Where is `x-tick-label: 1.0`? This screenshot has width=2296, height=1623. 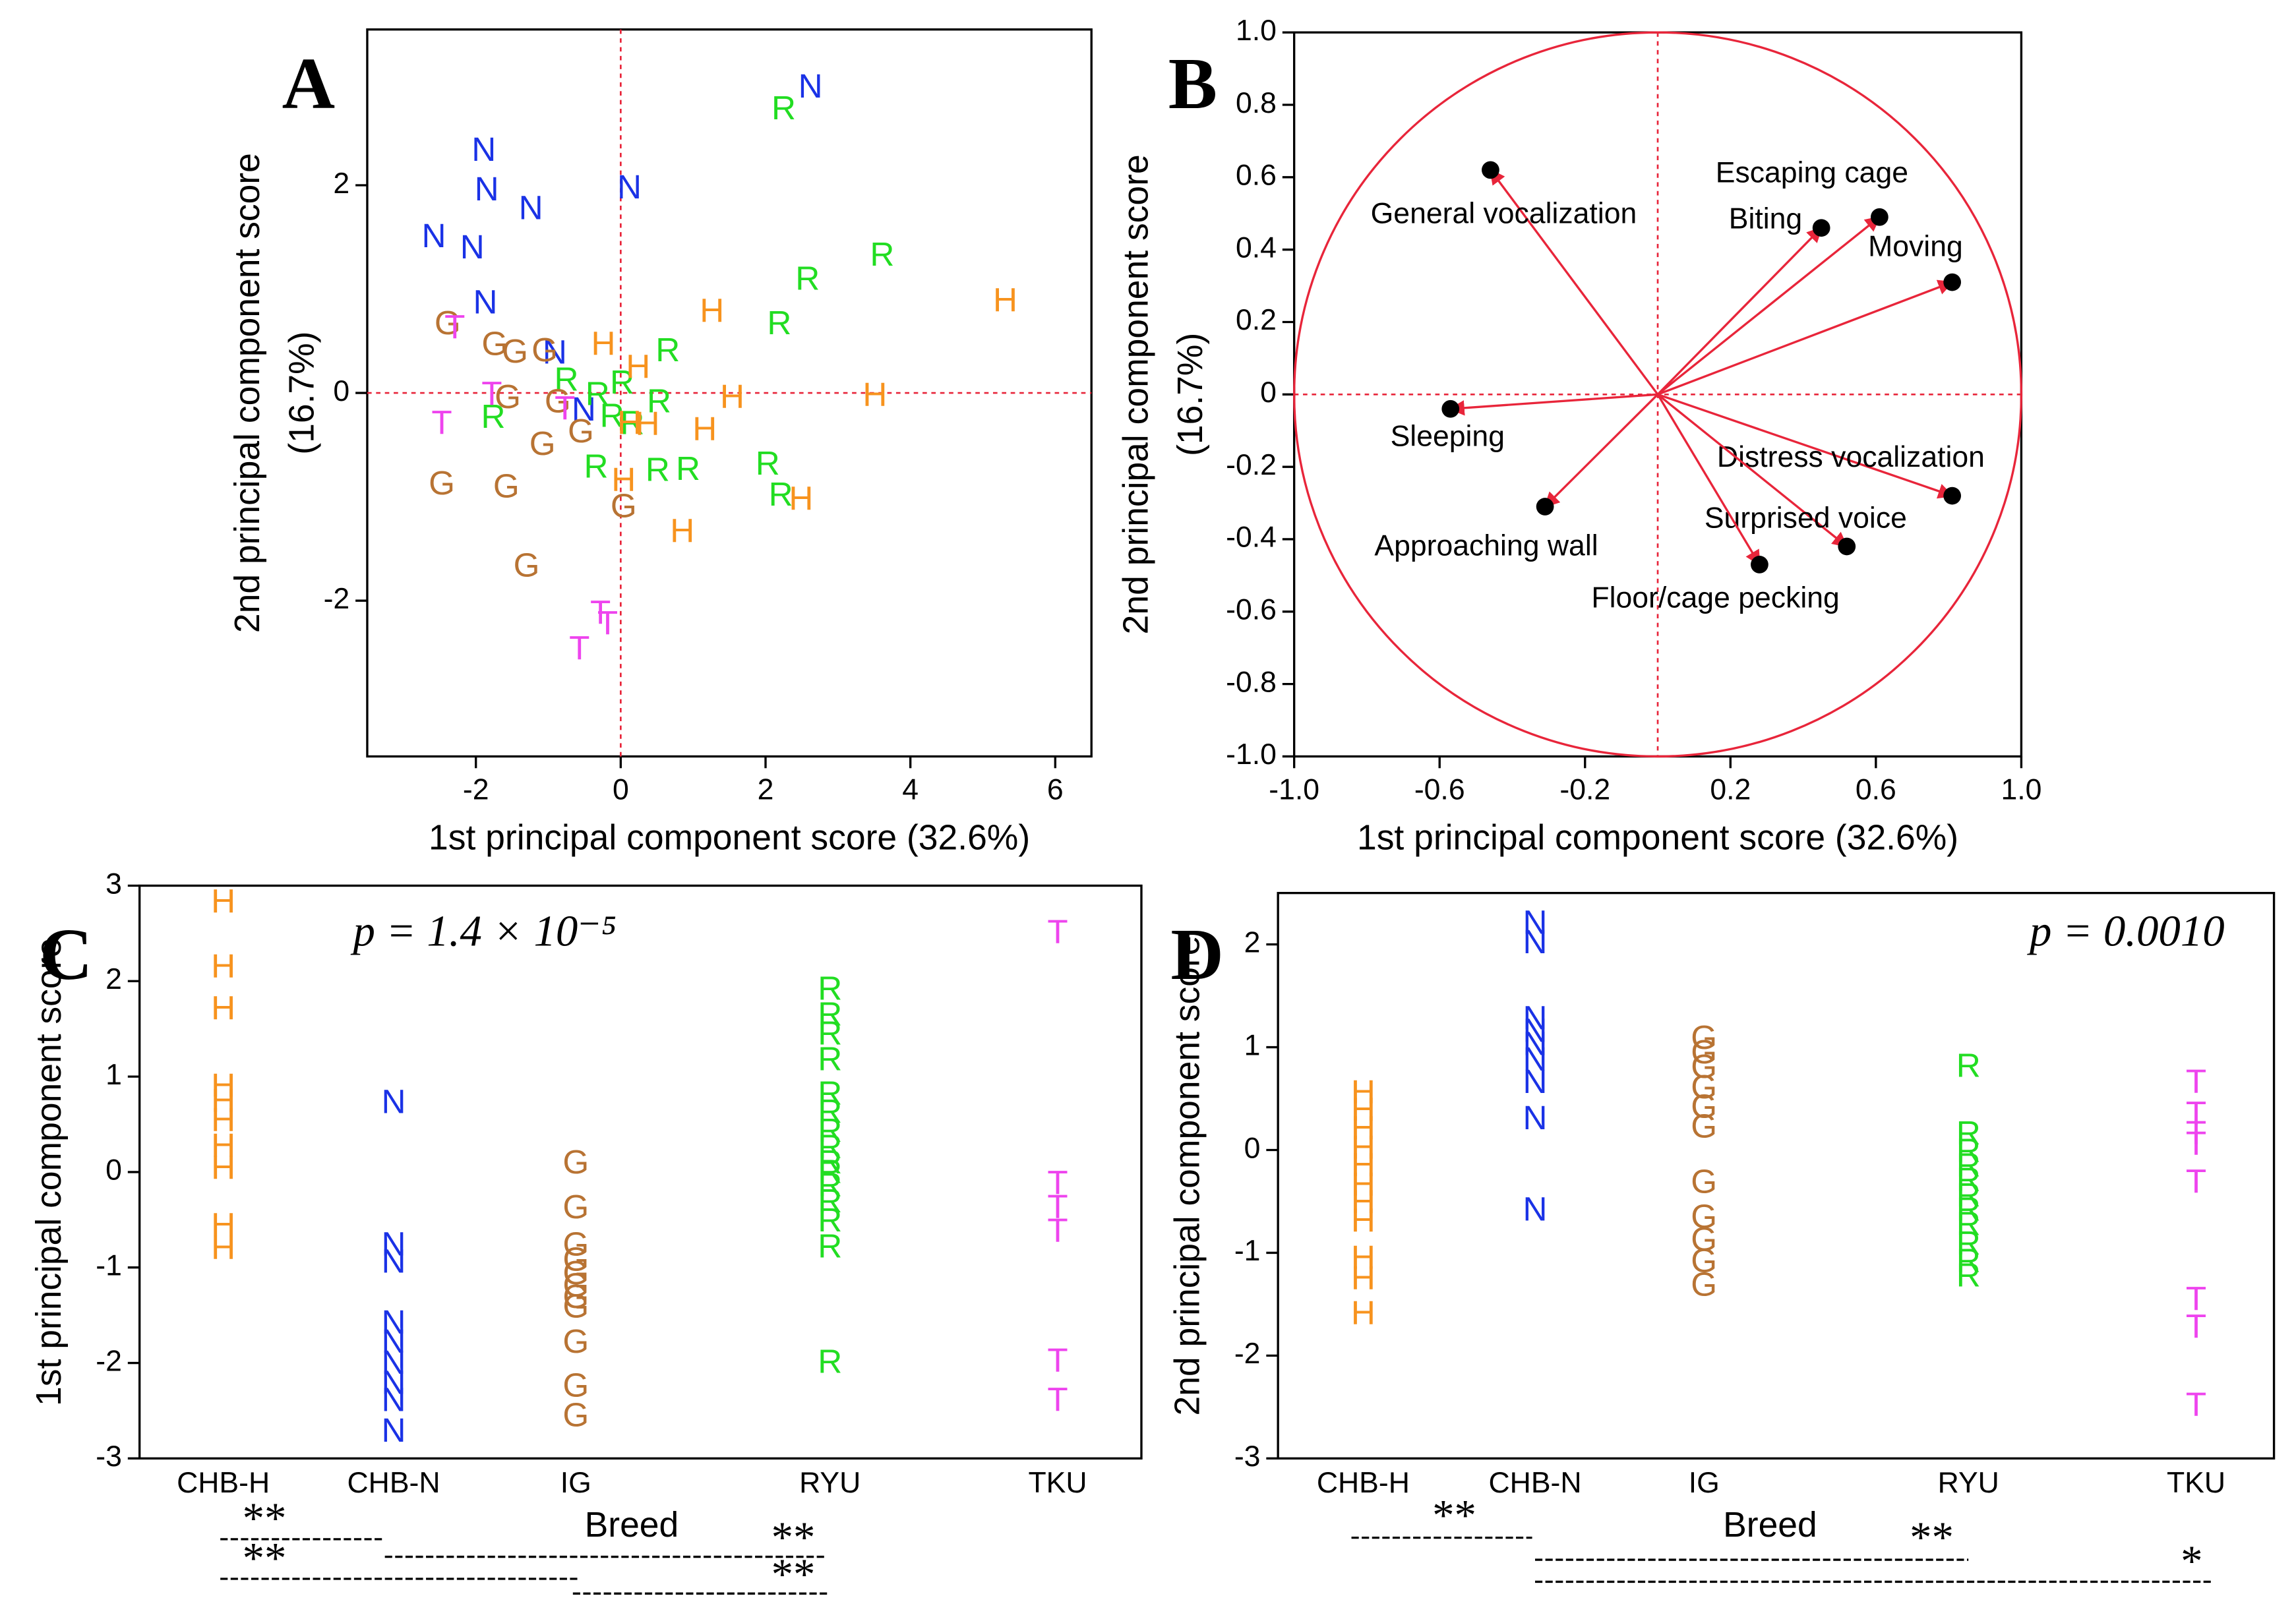 x-tick-label: 1.0 is located at coordinates (2021, 790).